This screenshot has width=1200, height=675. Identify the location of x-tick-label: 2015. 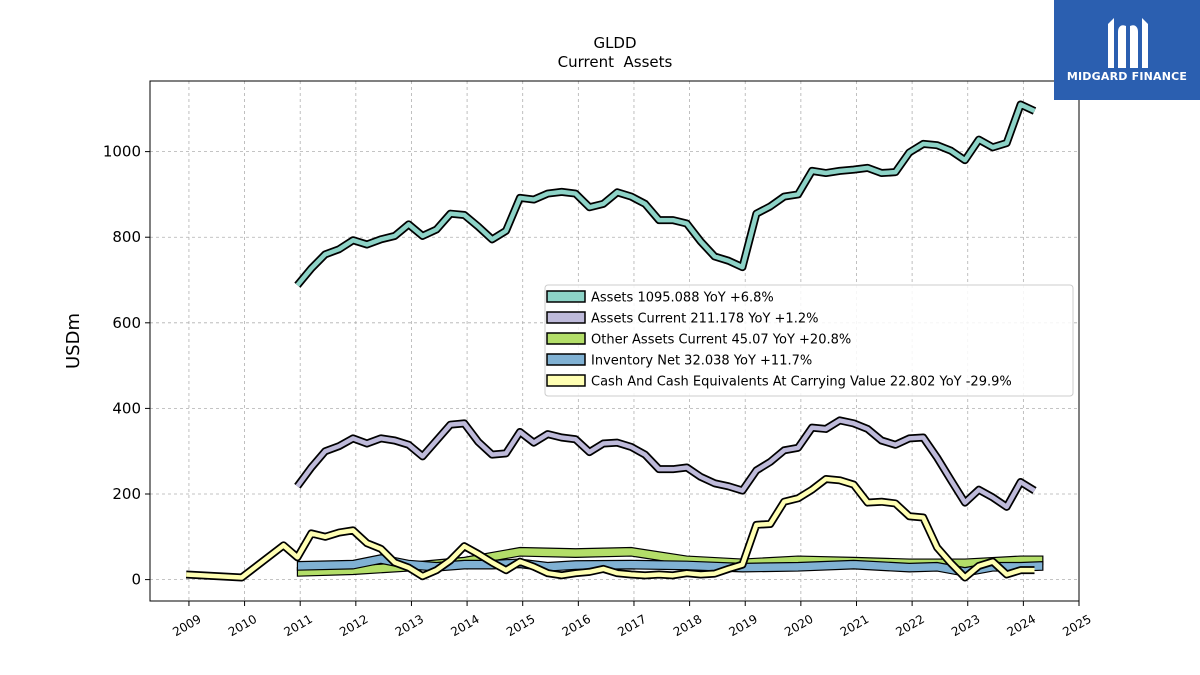
(520, 625).